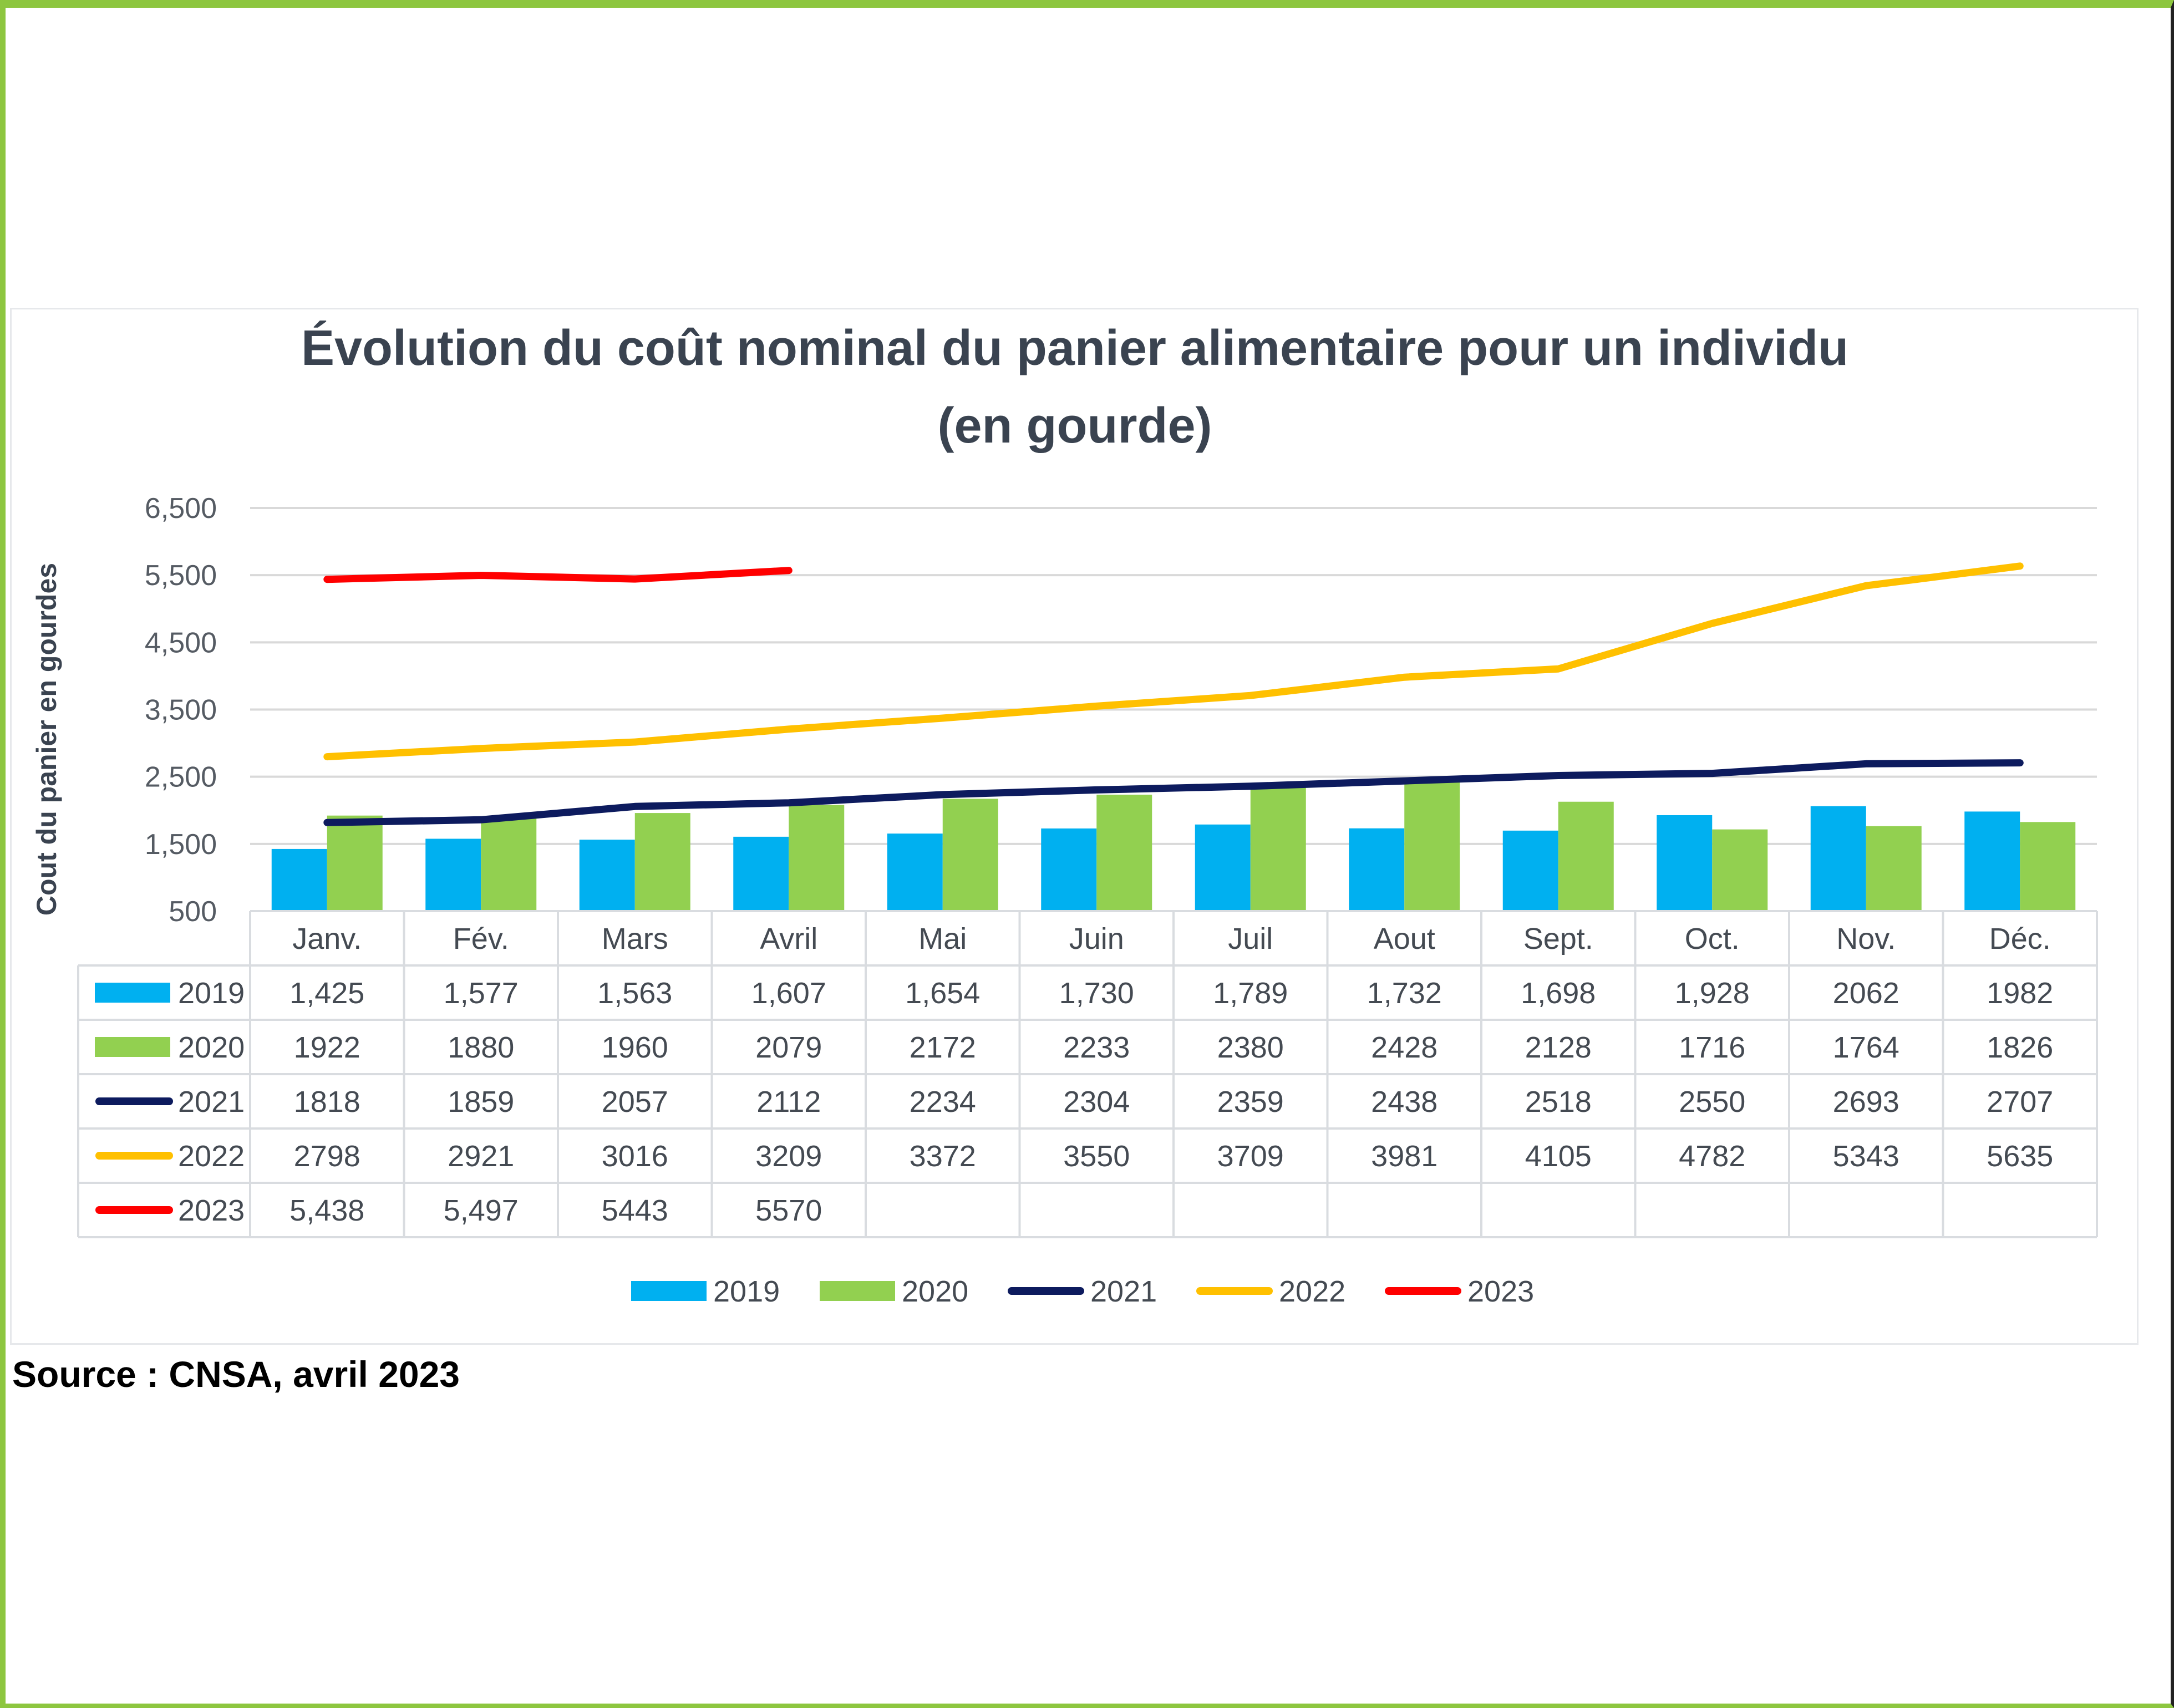  Describe the element at coordinates (1251, 1156) in the screenshot. I see `table-cell: 3709` at that location.